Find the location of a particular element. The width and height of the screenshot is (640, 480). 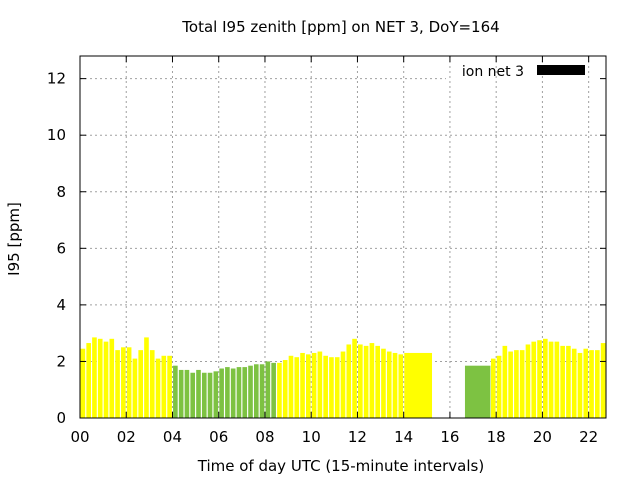

x-tick-label: 10 is located at coordinates (311, 437).